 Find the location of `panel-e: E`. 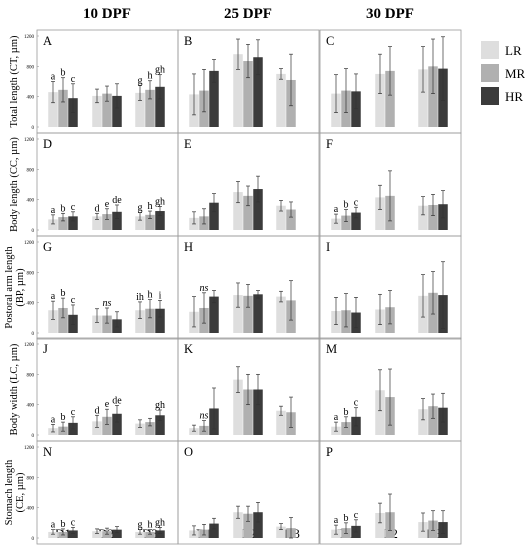

panel-e: E is located at coordinates (248, 184).